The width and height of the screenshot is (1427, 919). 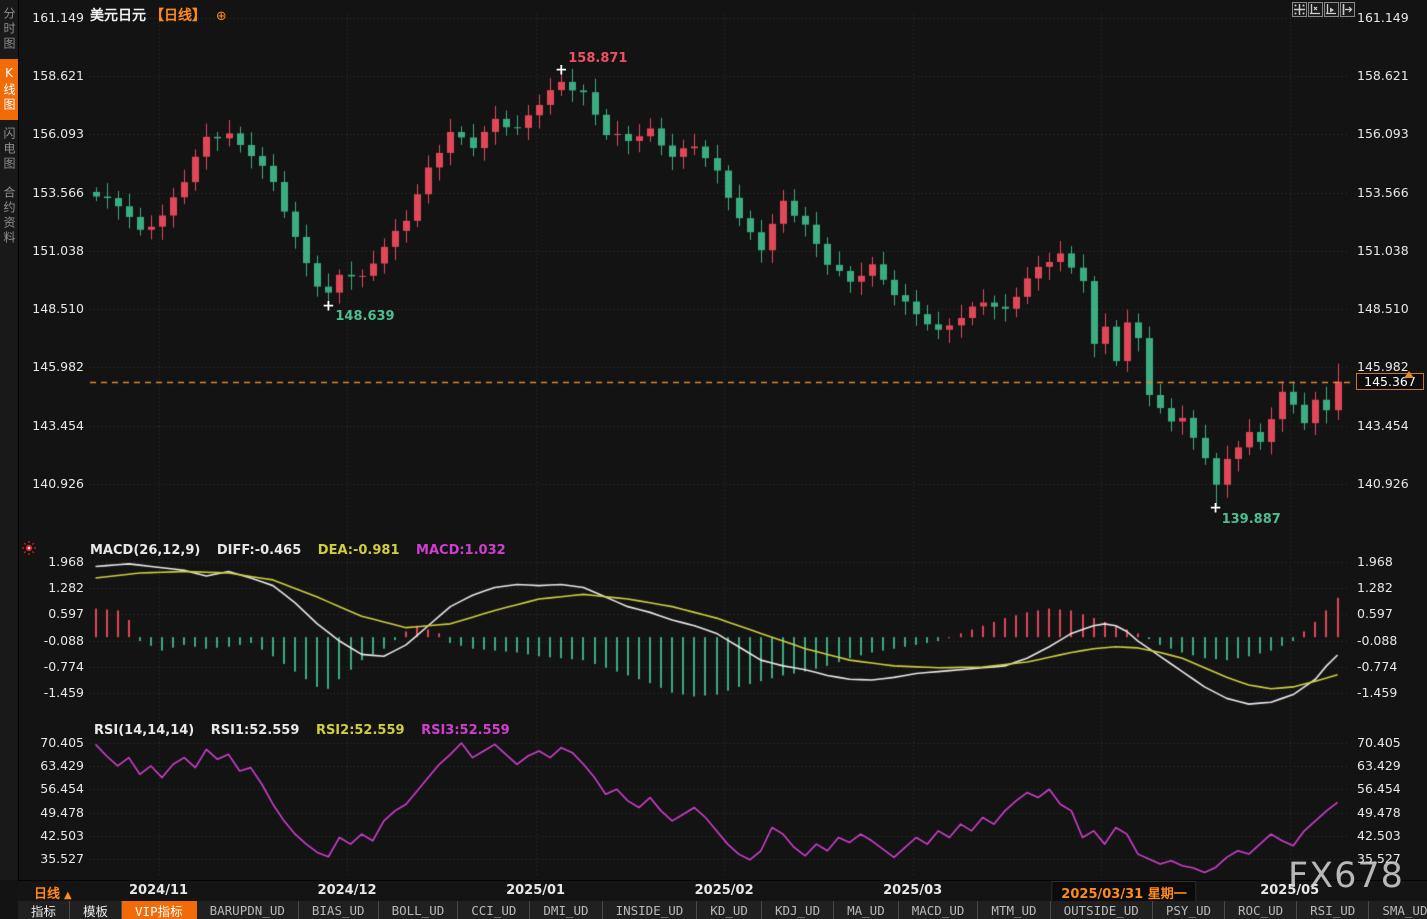 I want to click on y-axis-label-right: 151.038, so click(x=1383, y=250).